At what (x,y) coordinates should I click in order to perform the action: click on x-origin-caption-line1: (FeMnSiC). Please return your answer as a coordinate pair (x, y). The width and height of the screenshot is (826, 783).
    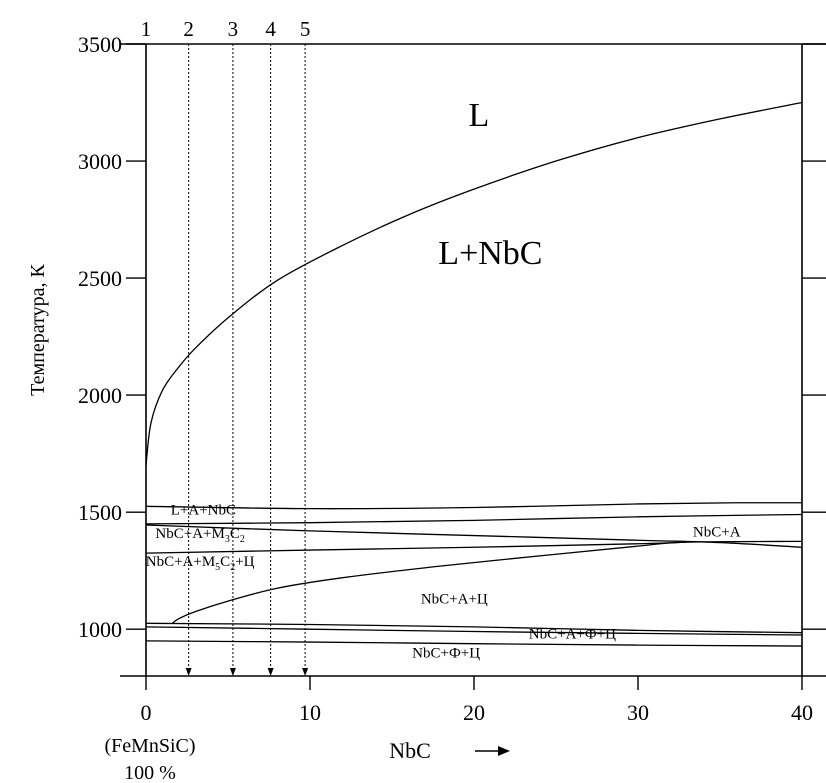
    Looking at the image, I should click on (149, 746).